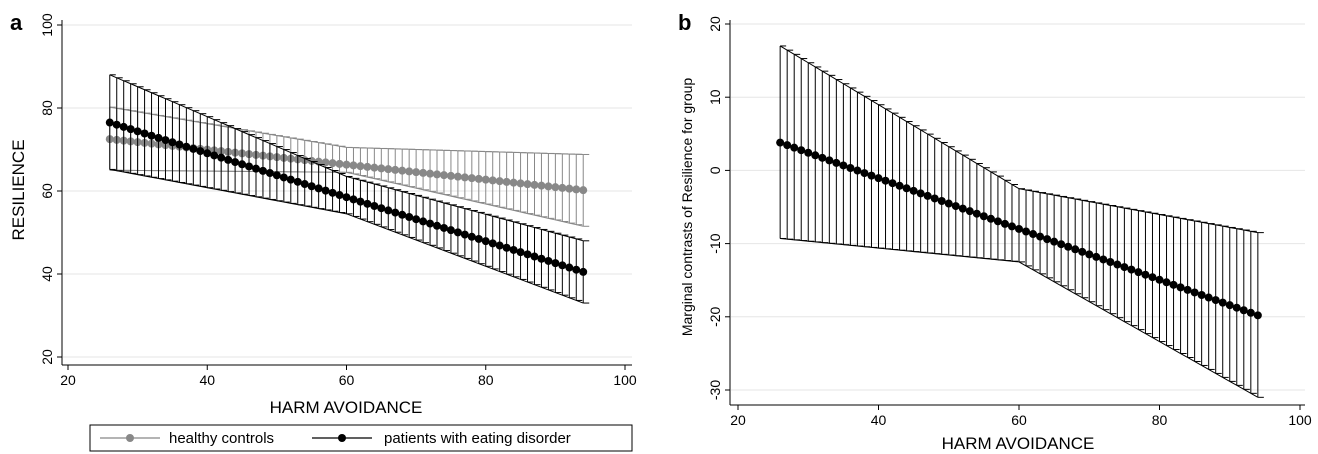  Describe the element at coordinates (47, 25) in the screenshot. I see `y-tick-label: 100` at that location.